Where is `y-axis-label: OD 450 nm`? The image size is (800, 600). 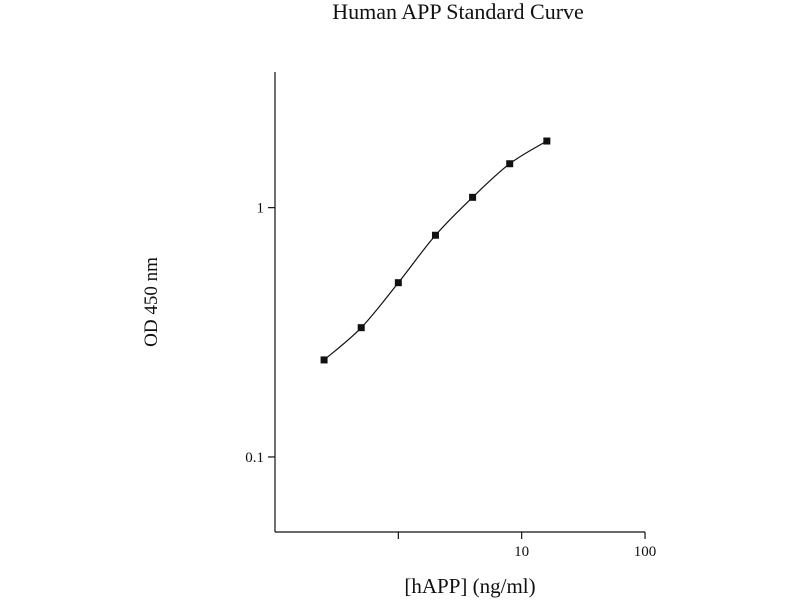 y-axis-label: OD 450 nm is located at coordinates (151, 302).